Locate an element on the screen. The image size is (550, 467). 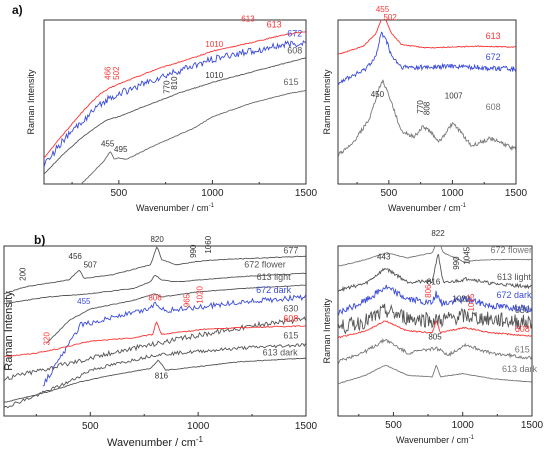
peak-annotation: 613 is located at coordinates (248, 19).